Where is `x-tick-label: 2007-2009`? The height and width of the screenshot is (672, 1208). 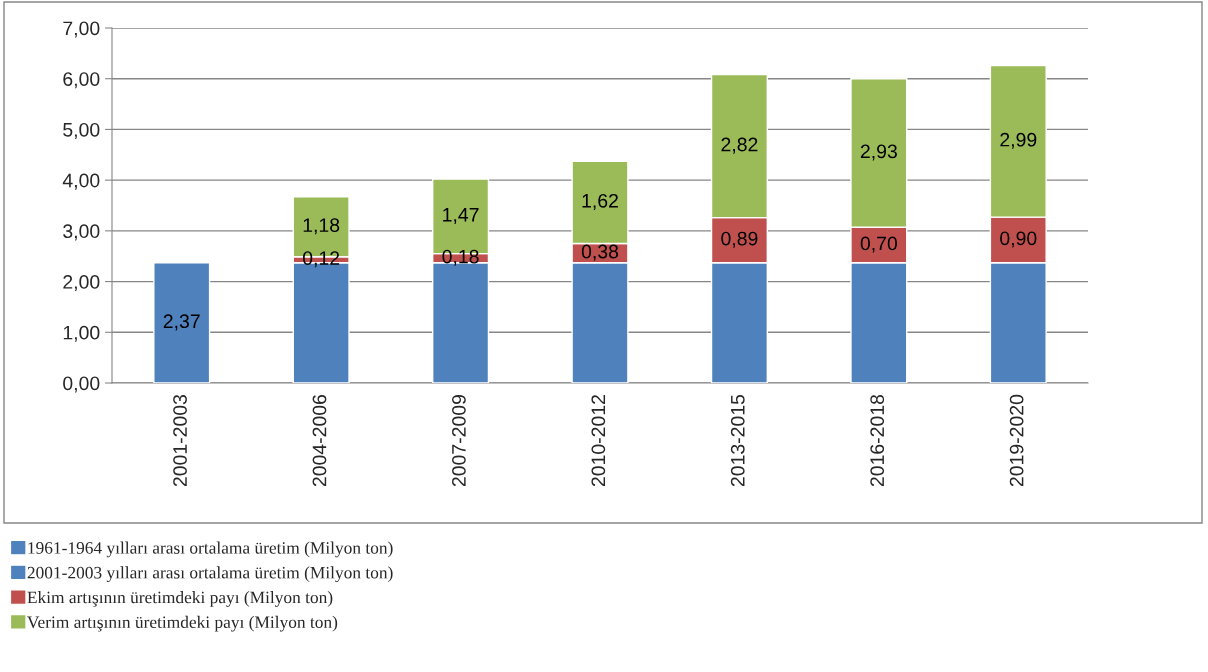 x-tick-label: 2007-2009 is located at coordinates (459, 441).